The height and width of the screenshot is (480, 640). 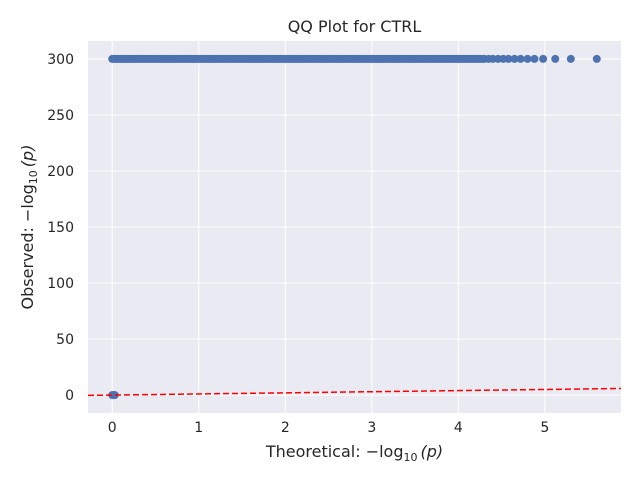 I want to click on reference-line, so click(x=354, y=392).